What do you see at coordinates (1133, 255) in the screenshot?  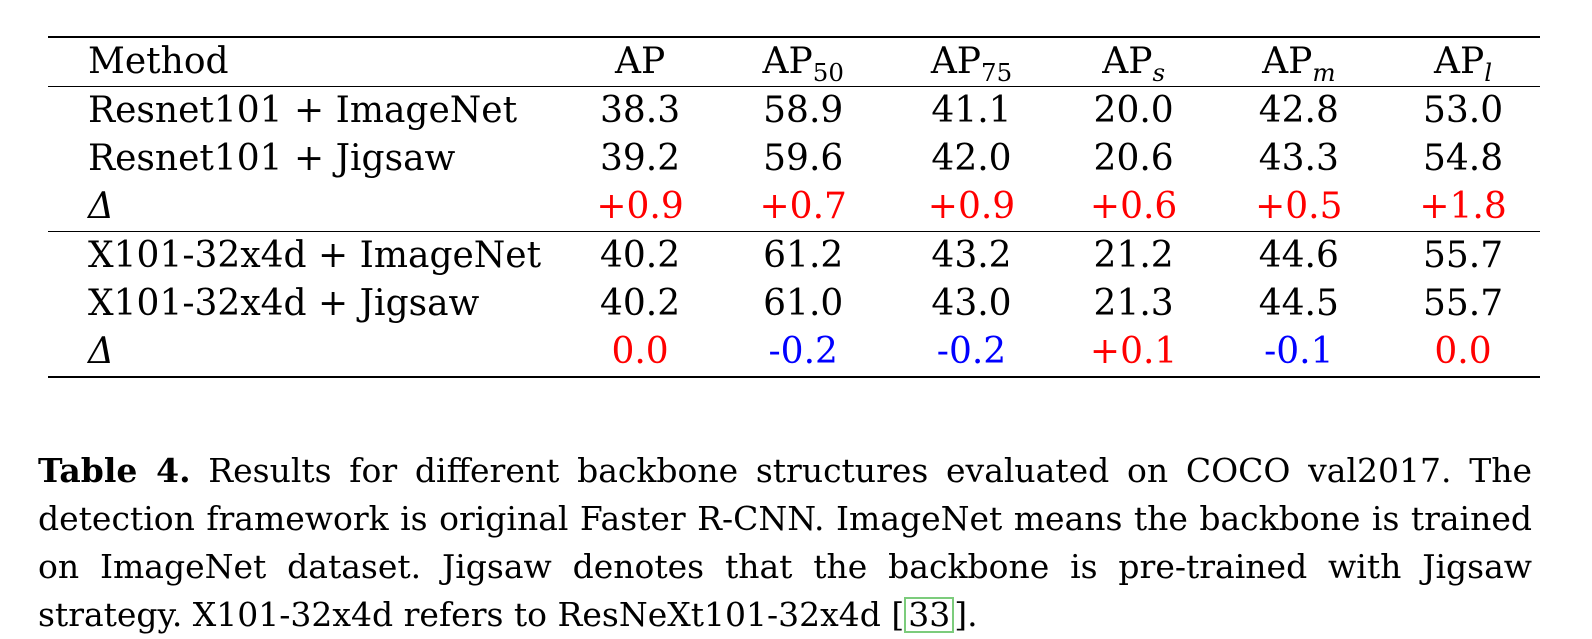 I see `cell-aps: 21.2` at bounding box center [1133, 255].